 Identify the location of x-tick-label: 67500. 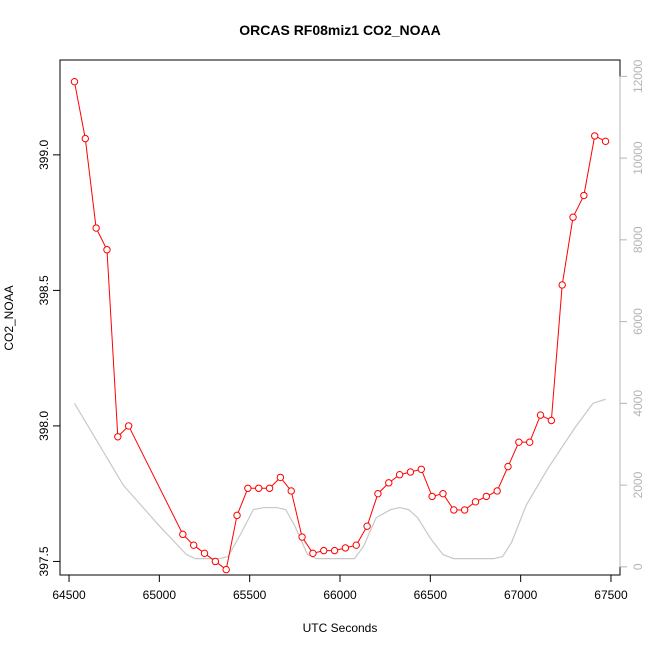
(611, 595).